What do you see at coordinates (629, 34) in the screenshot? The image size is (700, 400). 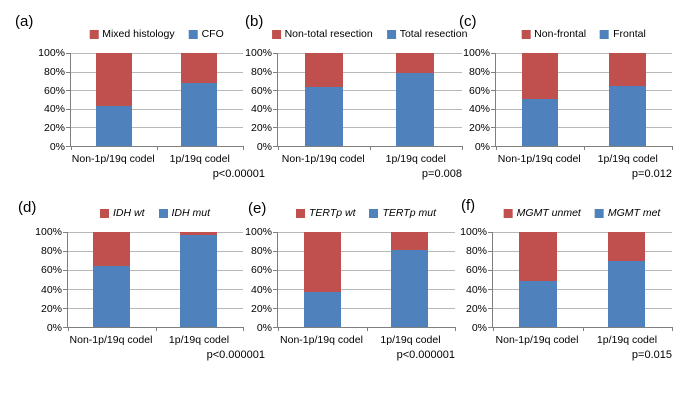 I see `legend-label-blue: Frontal` at bounding box center [629, 34].